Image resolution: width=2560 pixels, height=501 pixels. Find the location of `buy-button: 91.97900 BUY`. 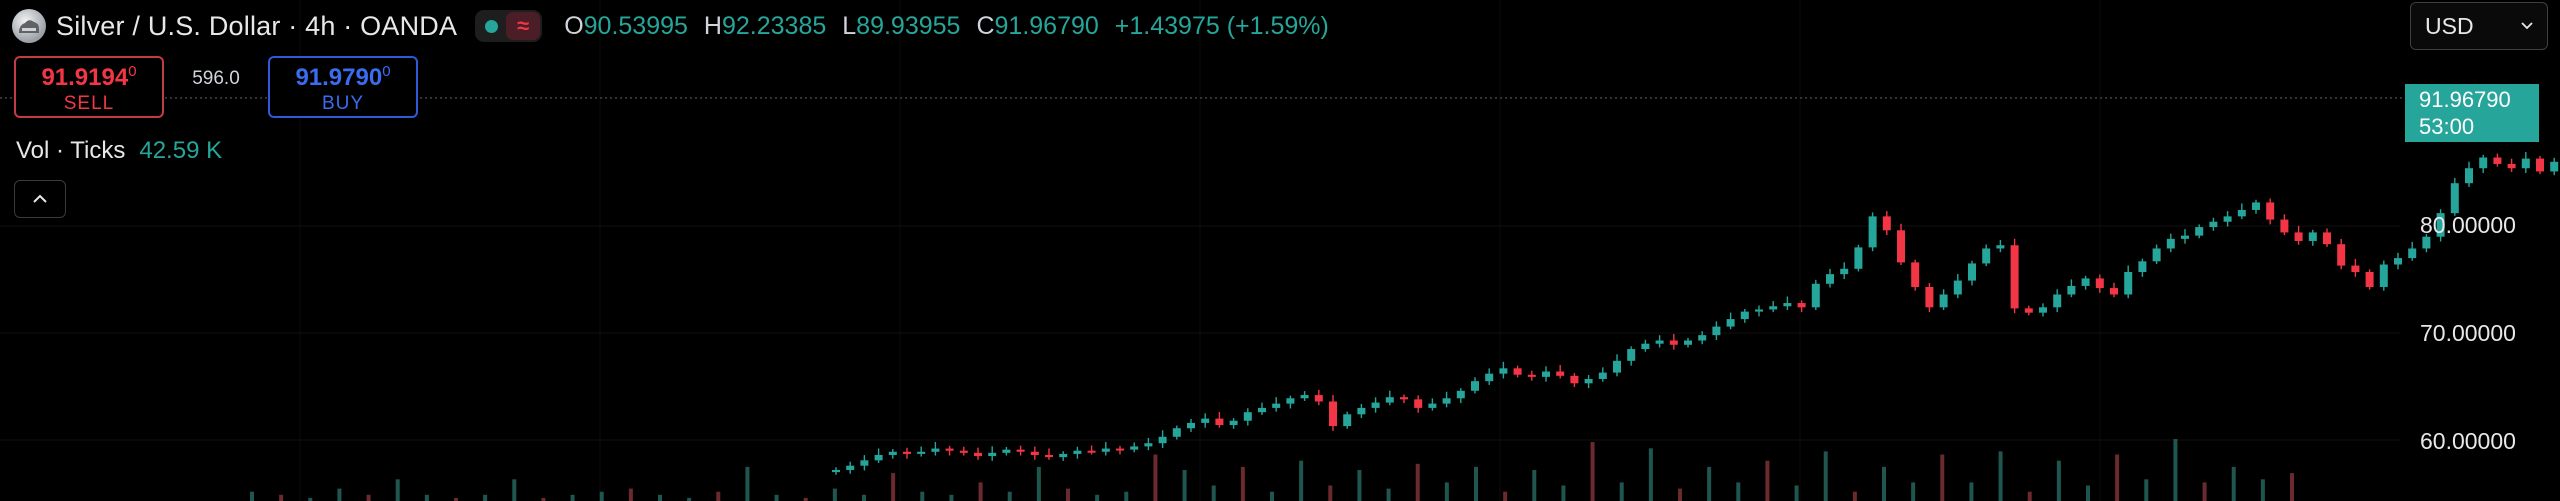

buy-button: 91.97900 BUY is located at coordinates (343, 87).